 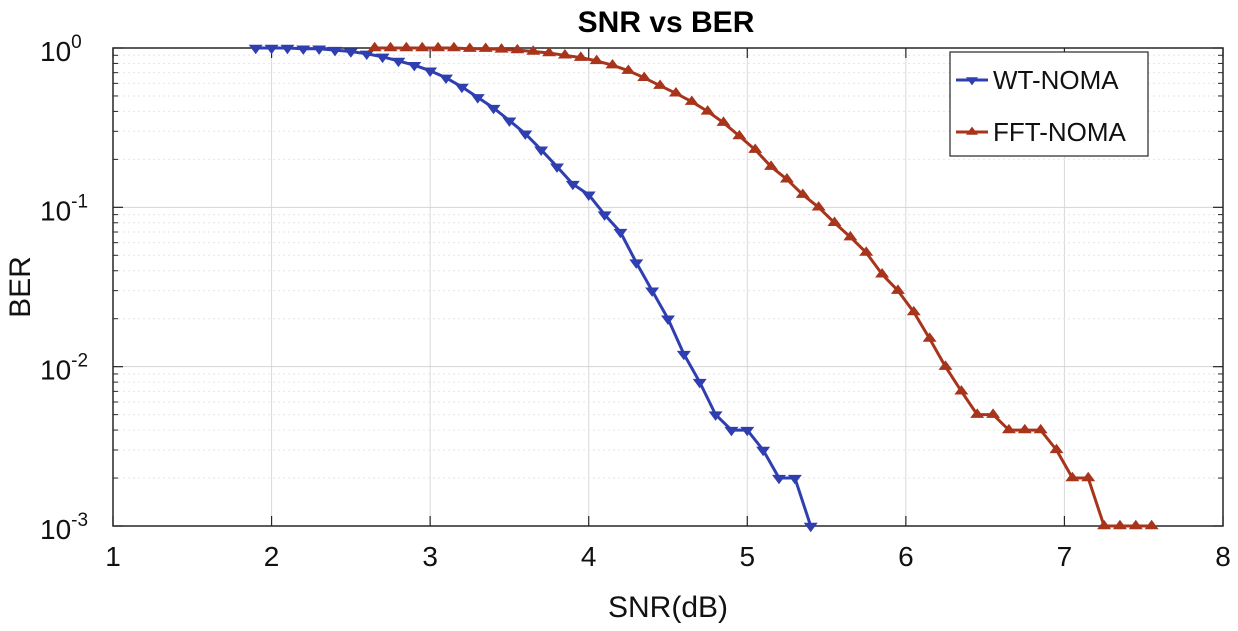 I want to click on x-tick-label: 8, so click(x=1223, y=556).